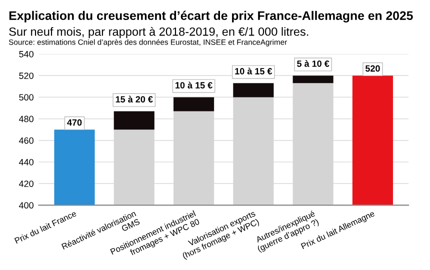  What do you see at coordinates (26, 75) in the screenshot?
I see `y-tick-label: 520` at bounding box center [26, 75].